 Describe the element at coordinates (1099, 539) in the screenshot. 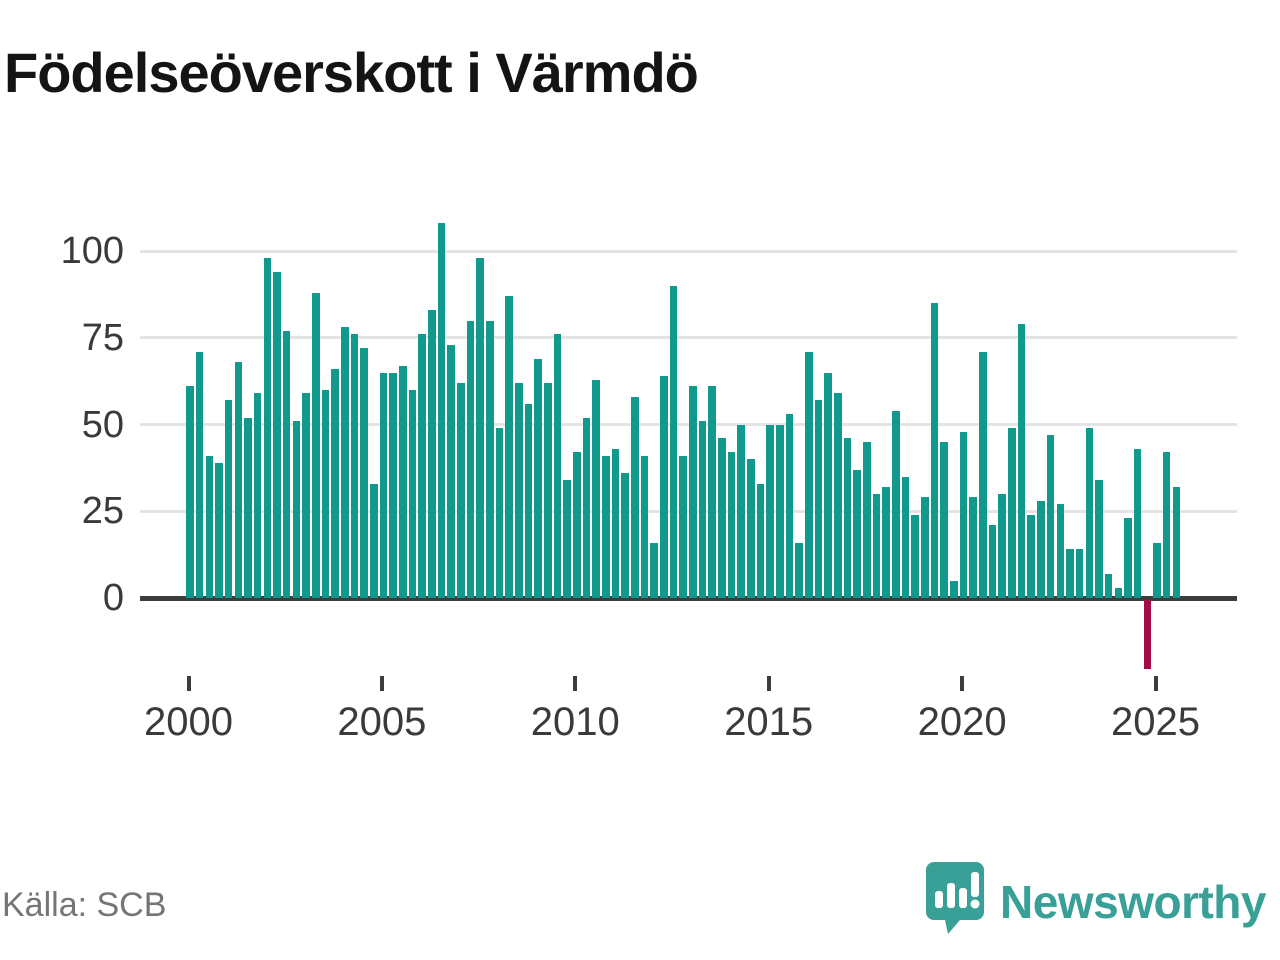

I see `bar-2023-q3` at that location.